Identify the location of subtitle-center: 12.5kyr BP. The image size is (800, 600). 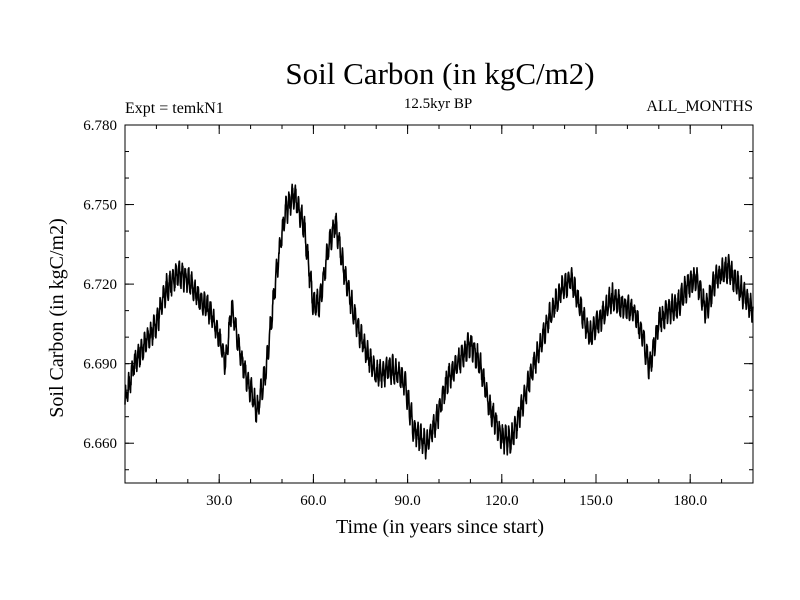
(438, 104).